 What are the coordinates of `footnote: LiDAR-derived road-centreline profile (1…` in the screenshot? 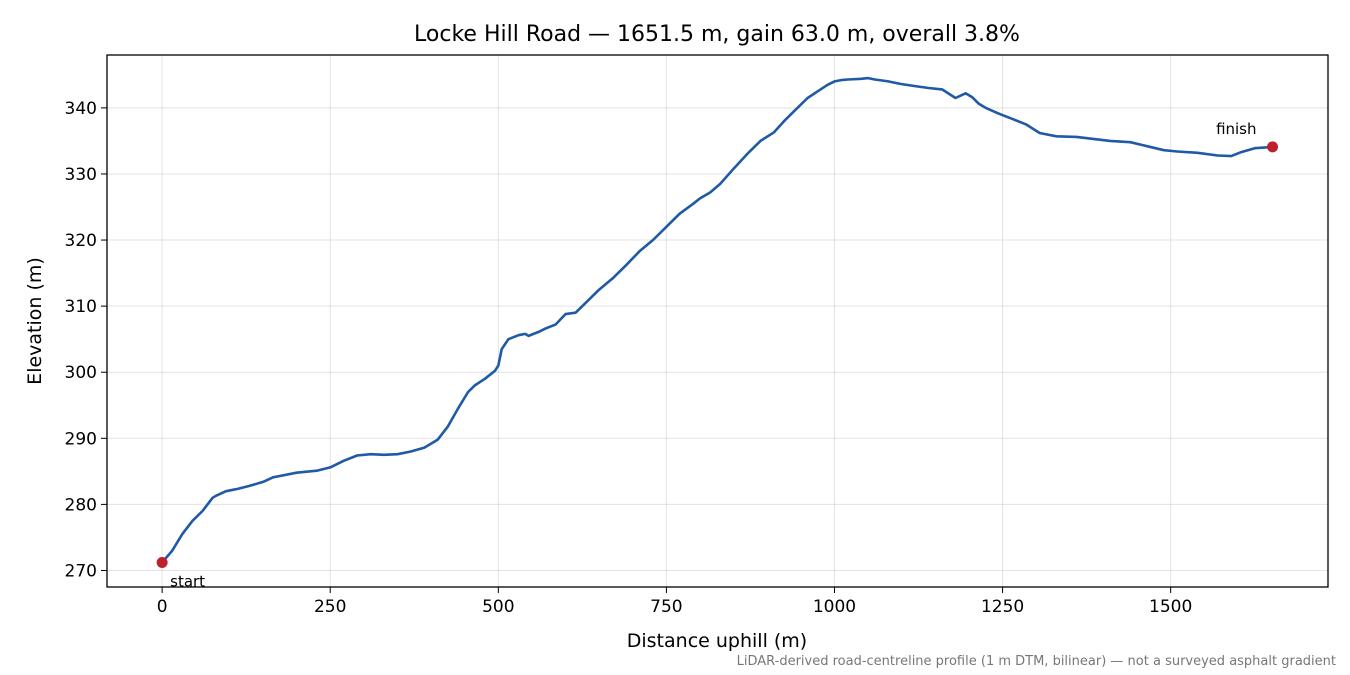 It's located at (1036, 661).